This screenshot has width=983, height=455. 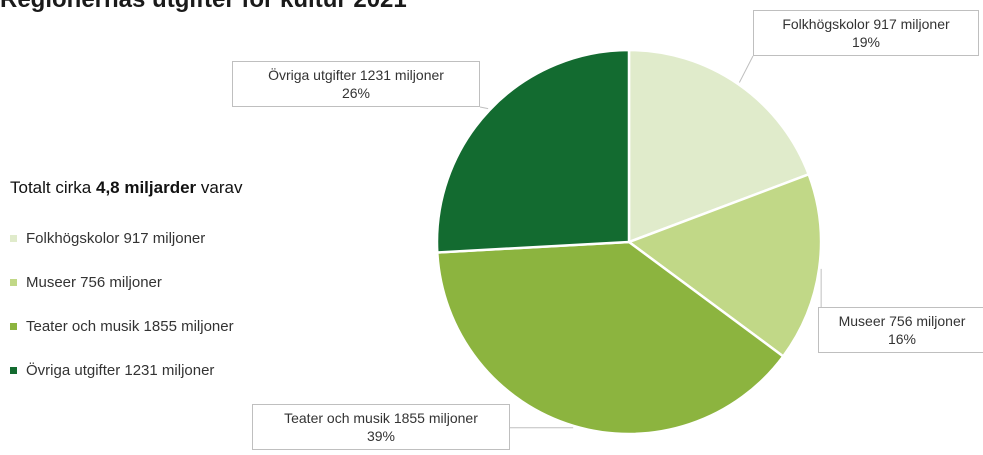 What do you see at coordinates (381, 418) in the screenshot?
I see `data-label-text: Teater och musik 1855 miljoner` at bounding box center [381, 418].